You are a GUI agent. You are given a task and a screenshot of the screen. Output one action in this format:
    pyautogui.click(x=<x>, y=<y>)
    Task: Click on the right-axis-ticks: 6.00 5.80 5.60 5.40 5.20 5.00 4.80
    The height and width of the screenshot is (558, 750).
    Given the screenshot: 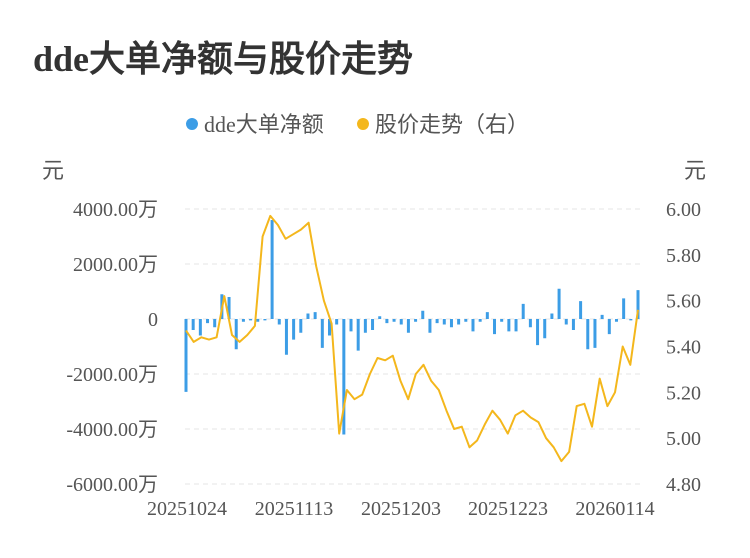 What is the action you would take?
    pyautogui.click(x=683, y=347)
    